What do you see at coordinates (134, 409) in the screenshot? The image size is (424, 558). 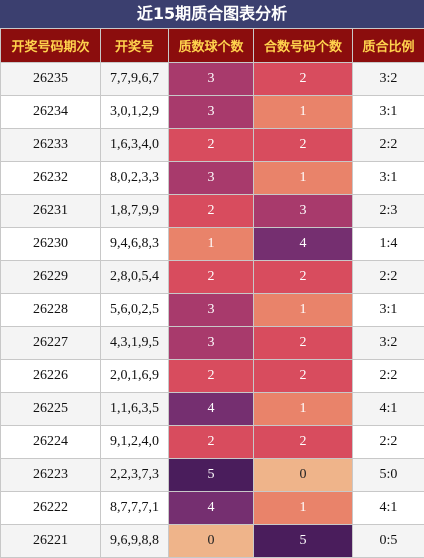 I see `table-cell: 1,1,6,3,5` at bounding box center [134, 409].